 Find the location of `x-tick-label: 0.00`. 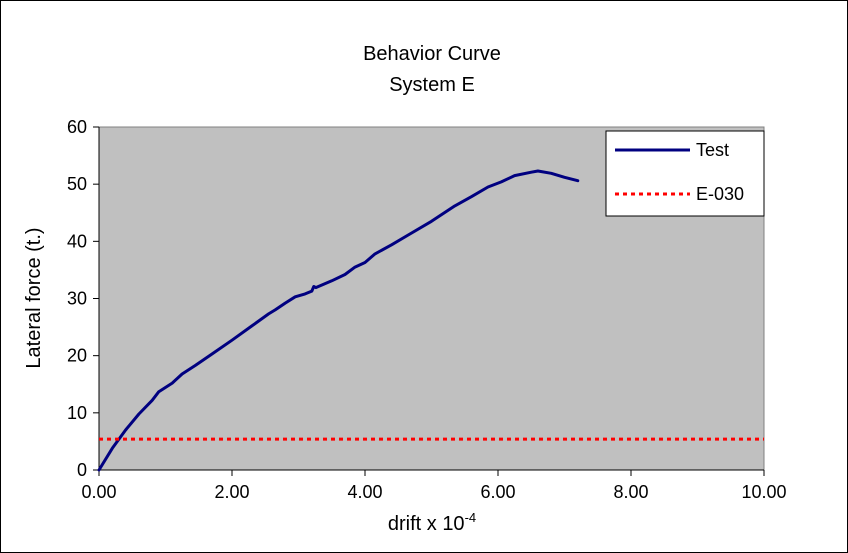

x-tick-label: 0.00 is located at coordinates (98, 492).